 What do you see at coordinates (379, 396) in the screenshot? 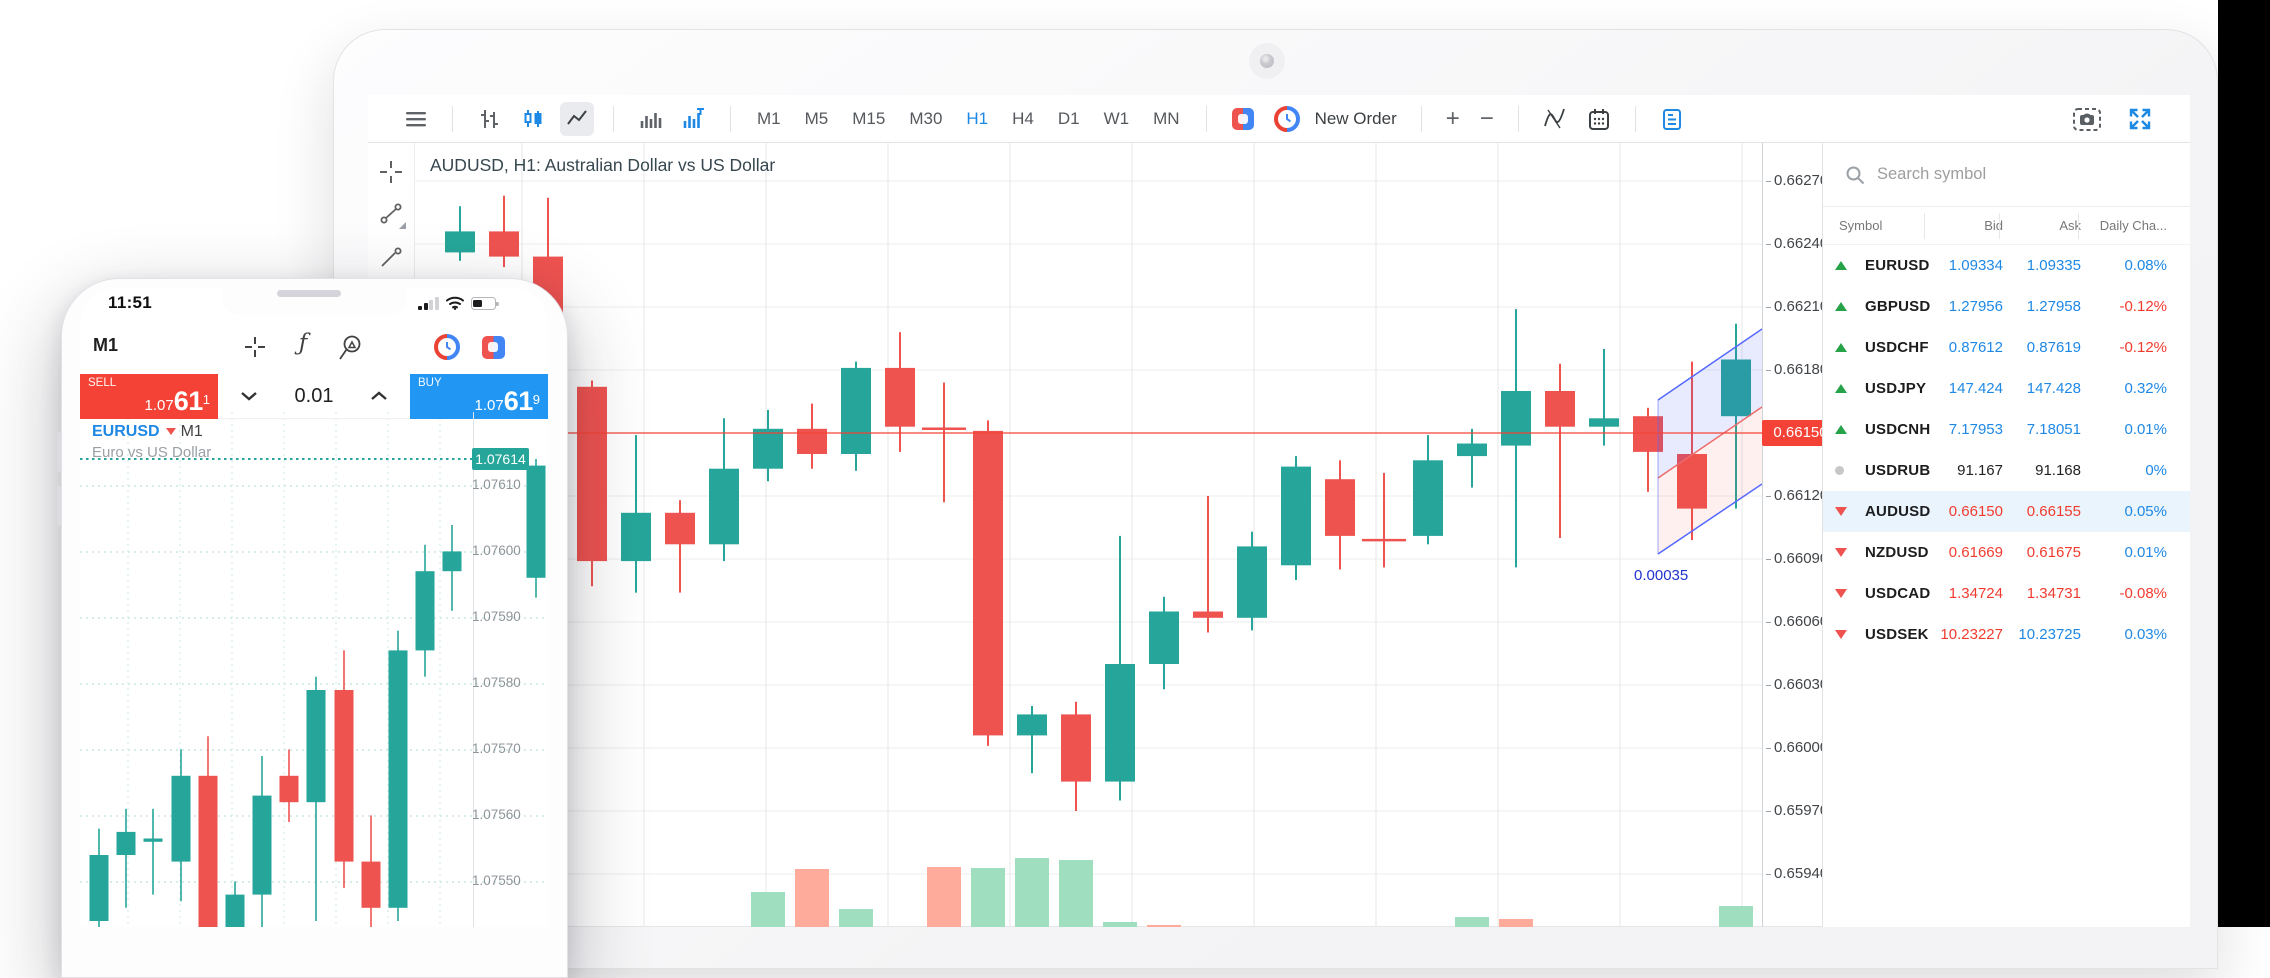
I see `volume-increase-button` at bounding box center [379, 396].